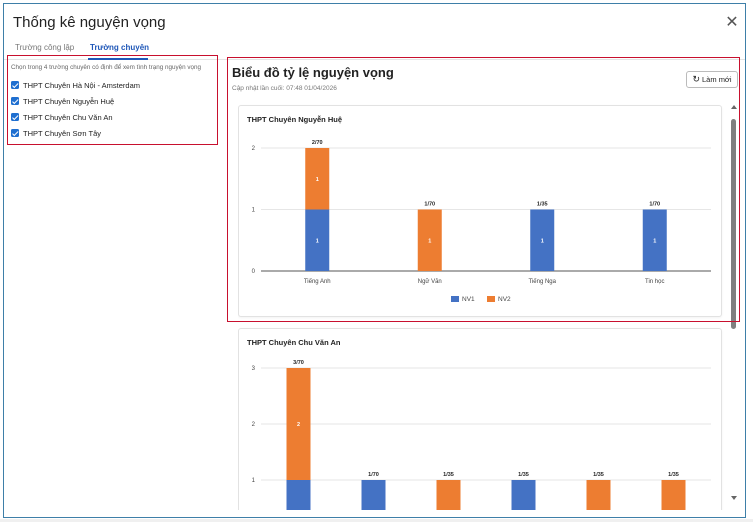 The width and height of the screenshot is (753, 522). What do you see at coordinates (45, 47) in the screenshot?
I see `tab-public-schools: Trường công lập` at bounding box center [45, 47].